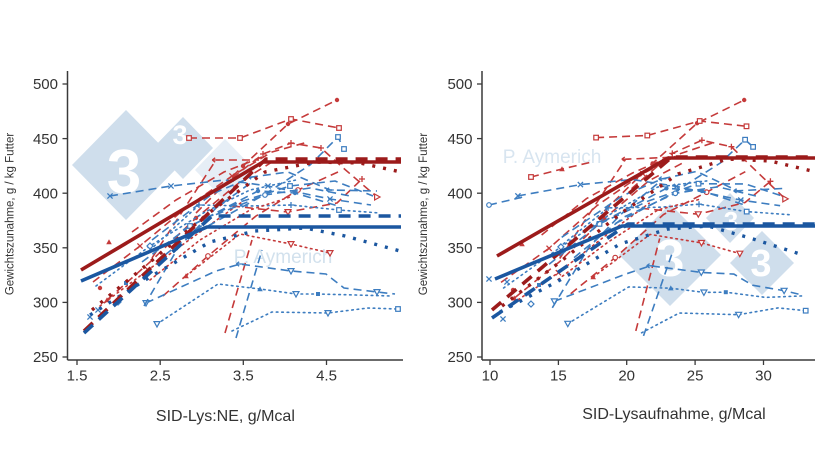 This screenshot has width=820, height=462. What do you see at coordinates (626, 376) in the screenshot?
I see `svg-text: 20` at bounding box center [626, 376].